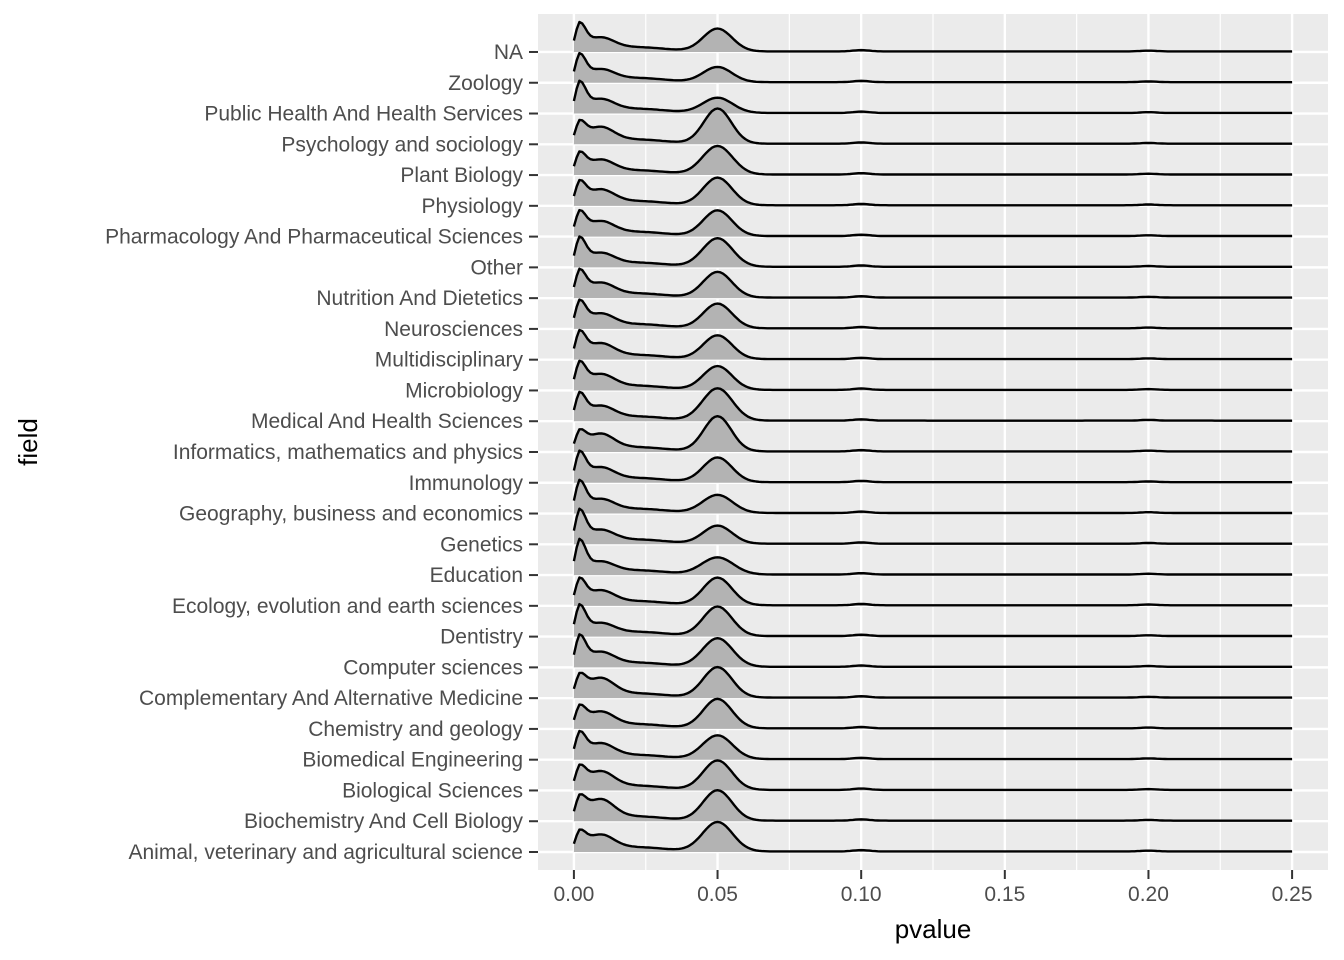 The width and height of the screenshot is (1344, 960). What do you see at coordinates (402, 144) in the screenshot?
I see `y-tick-label: Psychology and sociology` at bounding box center [402, 144].